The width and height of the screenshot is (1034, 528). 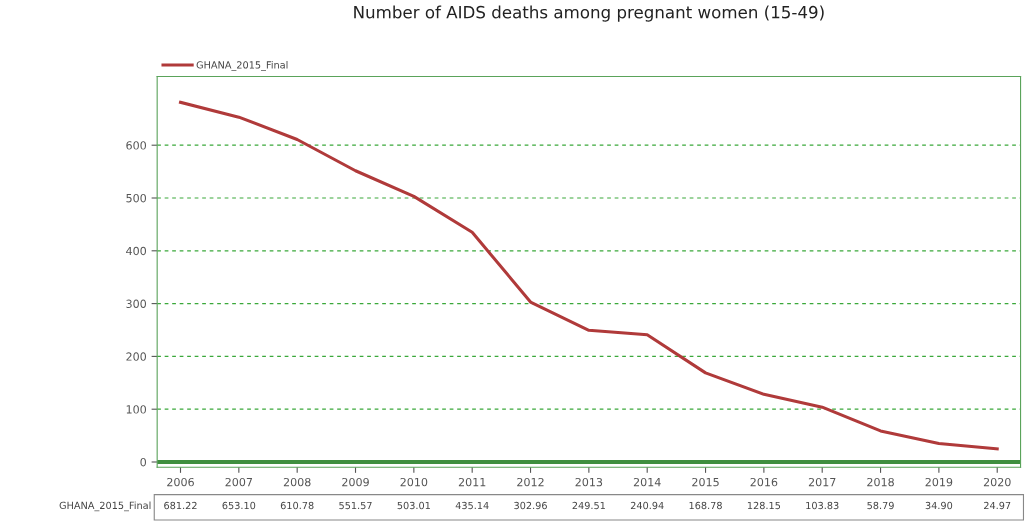 What do you see at coordinates (180, 505) in the screenshot?
I see `data-label: 681.22` at bounding box center [180, 505].